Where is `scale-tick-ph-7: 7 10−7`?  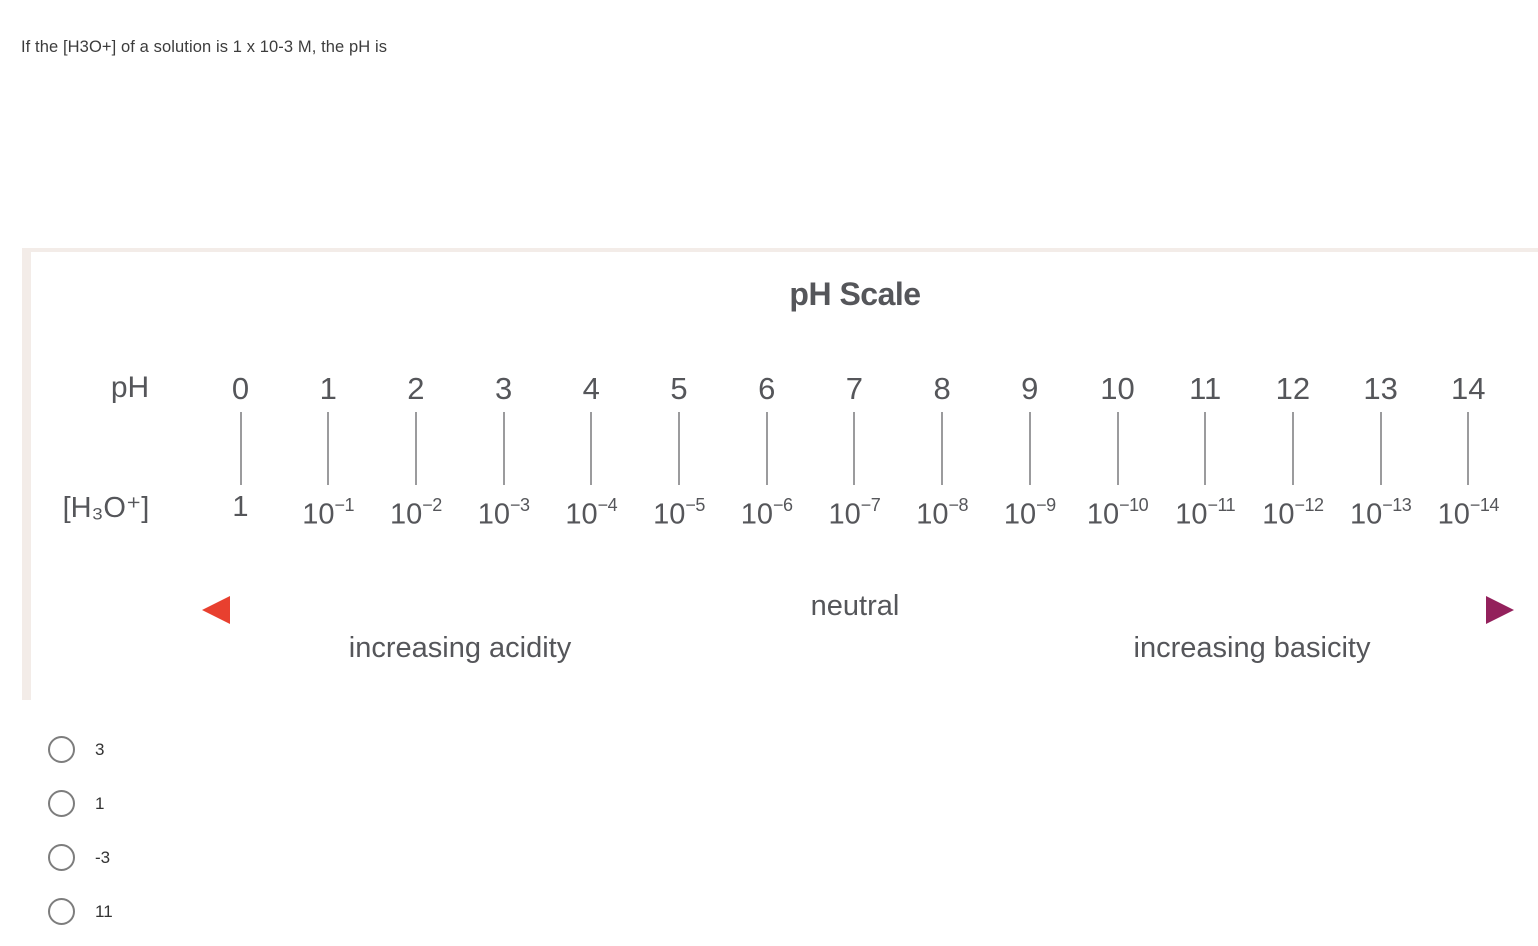
scale-tick-ph-7: 7 10−7 is located at coordinates (854, 452).